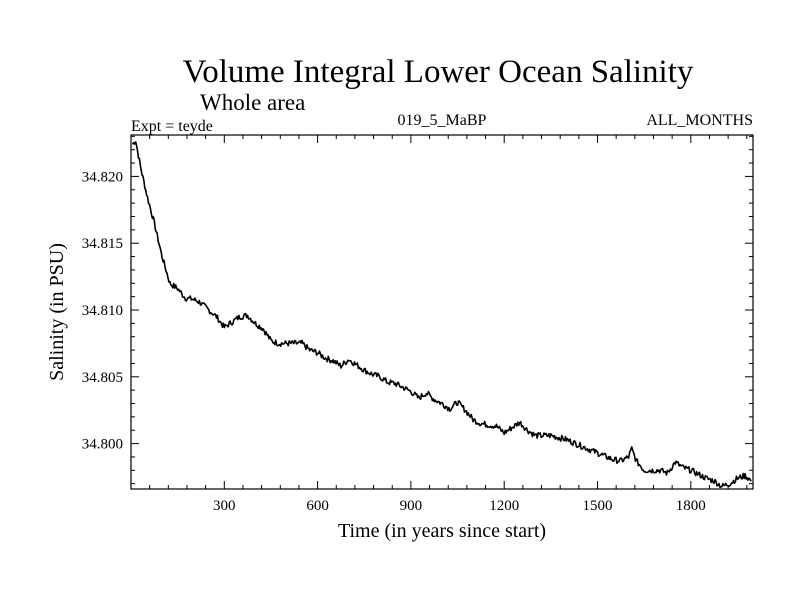  I want to click on x-tick-label: 600, so click(317, 506).